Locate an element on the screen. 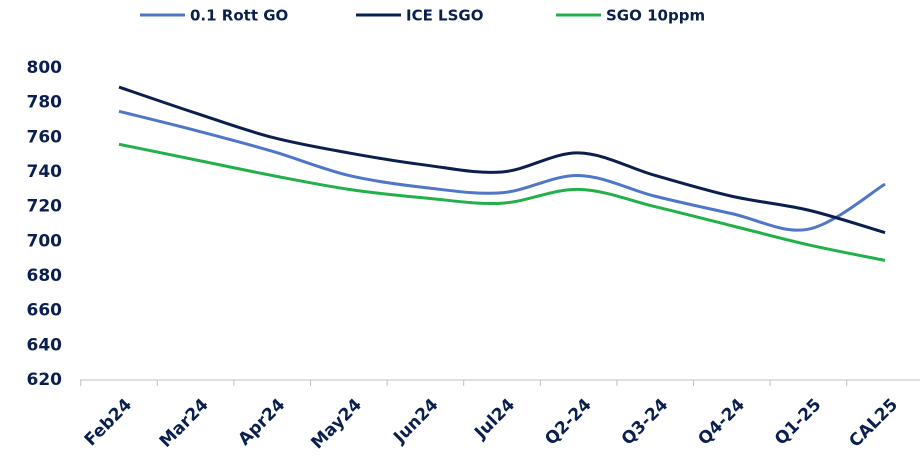 This screenshot has height=464, width=921. y-tick-label: 740 is located at coordinates (45, 172).